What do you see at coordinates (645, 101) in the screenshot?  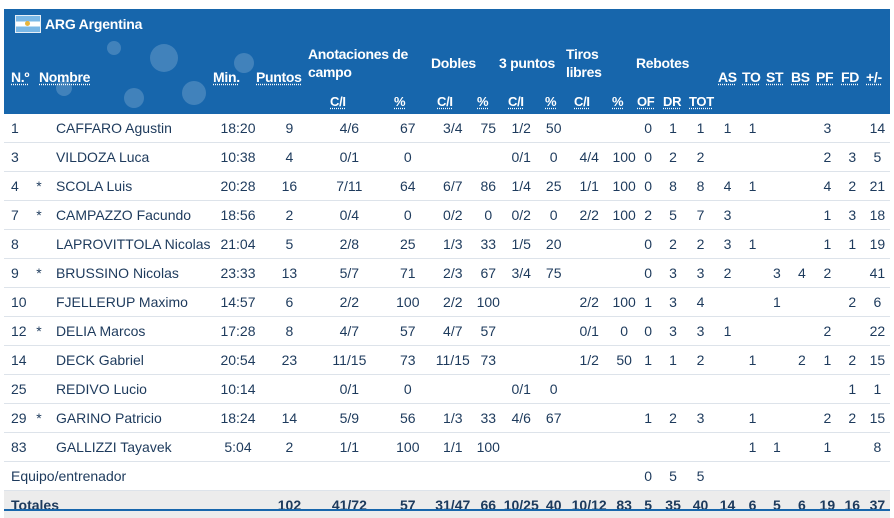 I see `header-offensive-rebounds: OF` at bounding box center [645, 101].